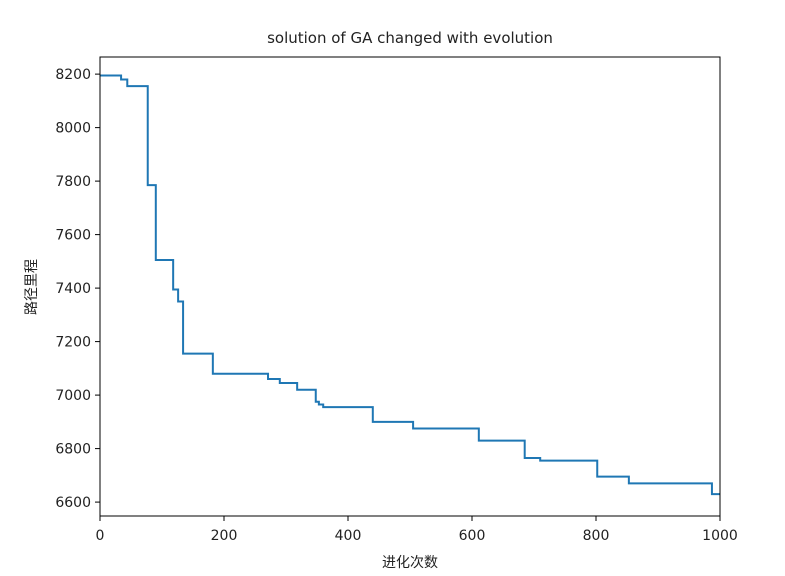 This screenshot has height=576, width=785. What do you see at coordinates (73, 289) in the screenshot?
I see `y-tick-label: 7400` at bounding box center [73, 289].